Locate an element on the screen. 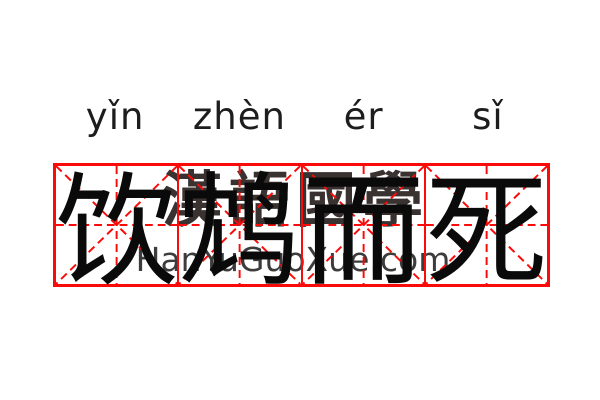  pinyin-syllable-4: sǐ is located at coordinates (488, 116).